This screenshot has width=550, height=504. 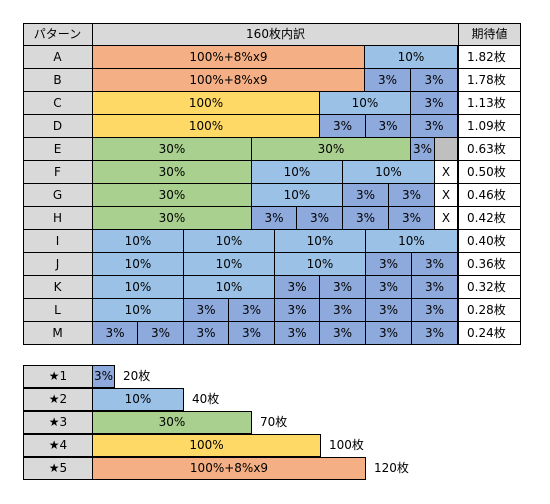 I want to click on pattern-row-a: A 100%+8%x9 10% 1.82枚, so click(x=272, y=57).